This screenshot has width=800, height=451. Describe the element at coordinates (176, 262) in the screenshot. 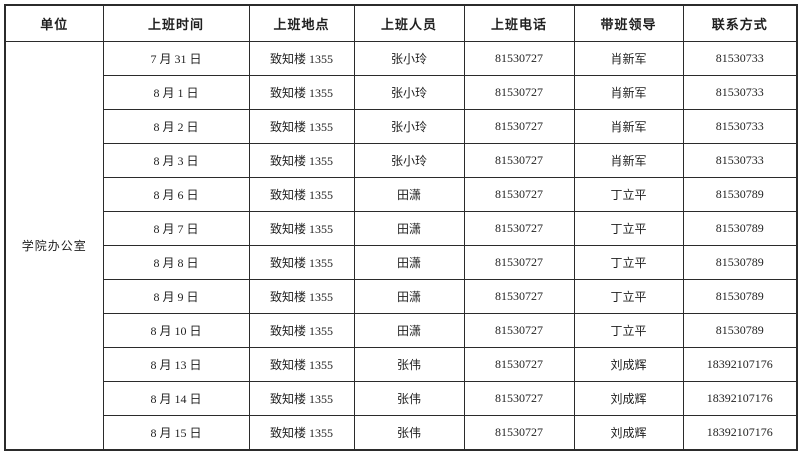

I see `cell-date: 8 月 8 日` at that location.